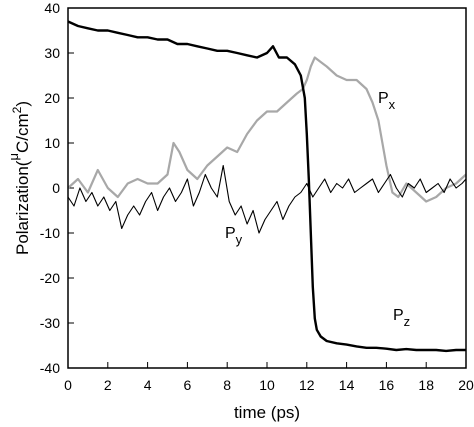 Image resolution: width=474 pixels, height=427 pixels. I want to click on y-tick-label: 0, so click(56, 188).